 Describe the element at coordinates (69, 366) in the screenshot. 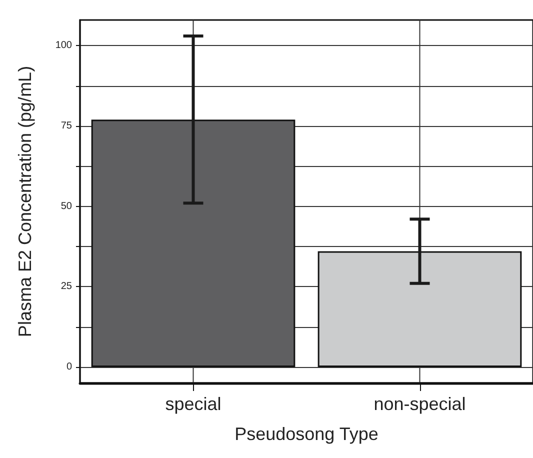

I see `y-tick-label: 0` at that location.